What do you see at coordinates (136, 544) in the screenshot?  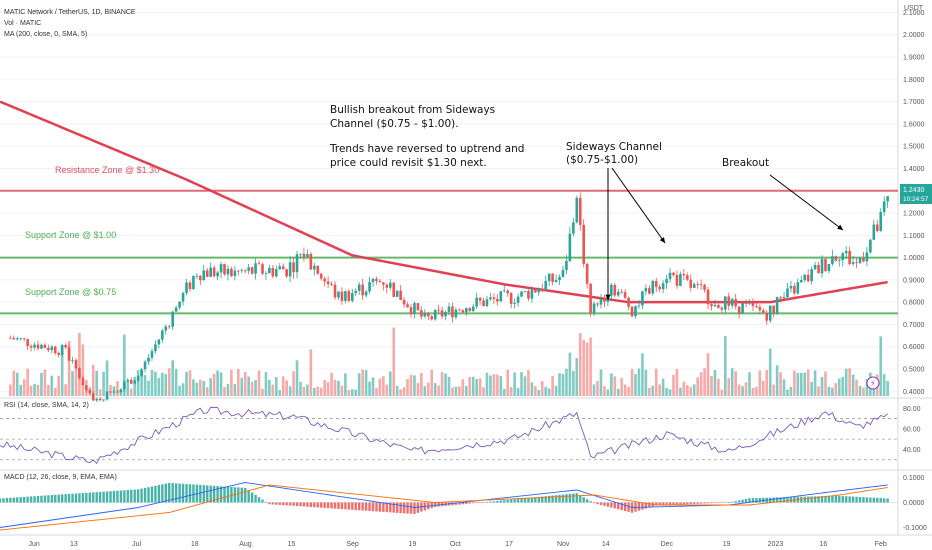 I see `x-tick-label: Jul` at bounding box center [136, 544].